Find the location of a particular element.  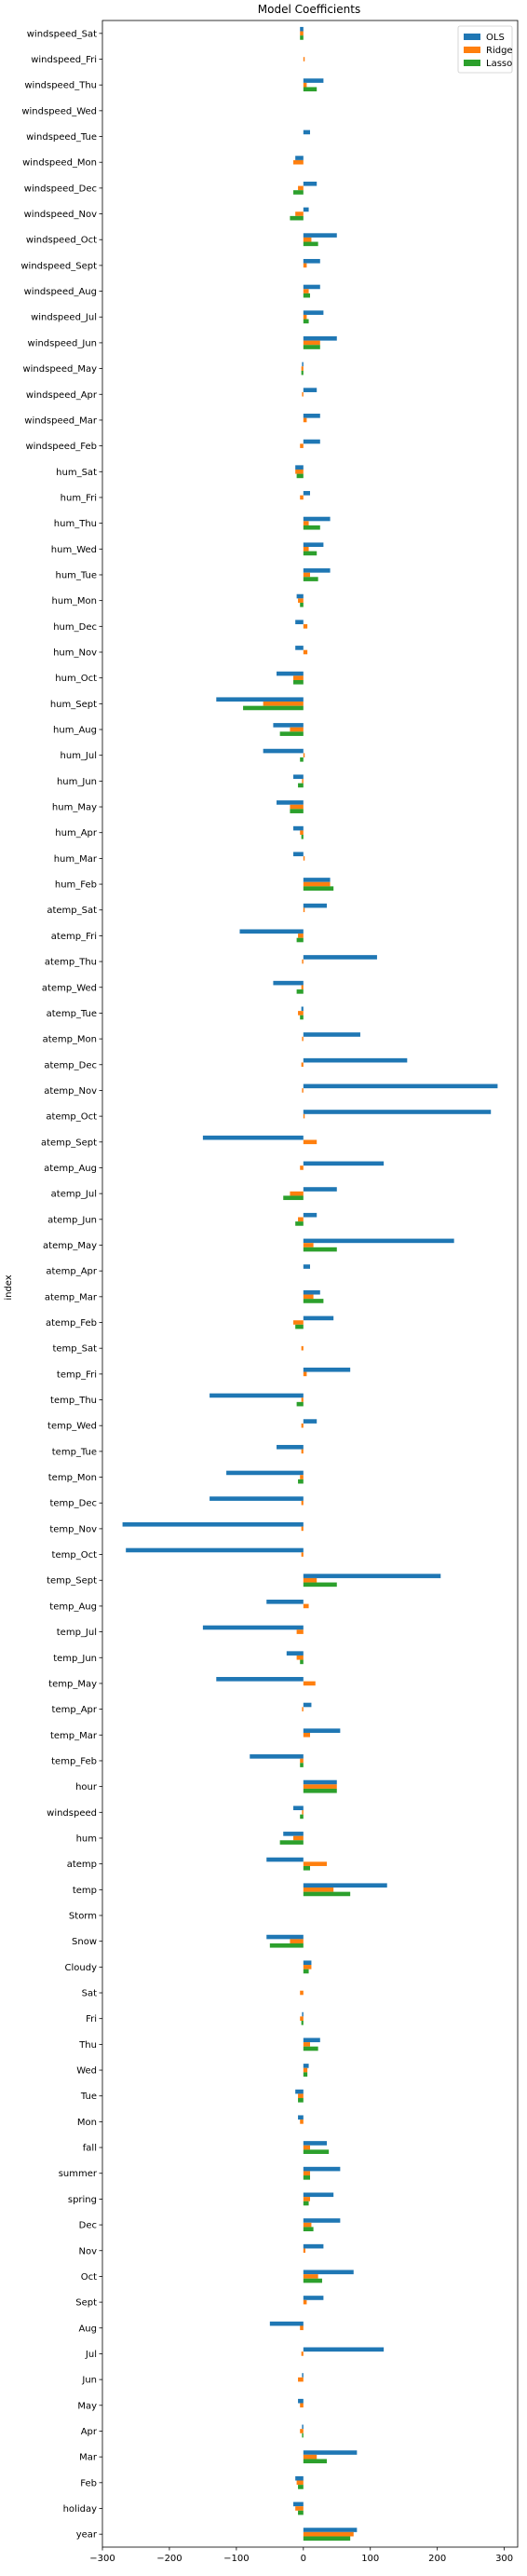

bar-ridge-temp-sept is located at coordinates (310, 1580).